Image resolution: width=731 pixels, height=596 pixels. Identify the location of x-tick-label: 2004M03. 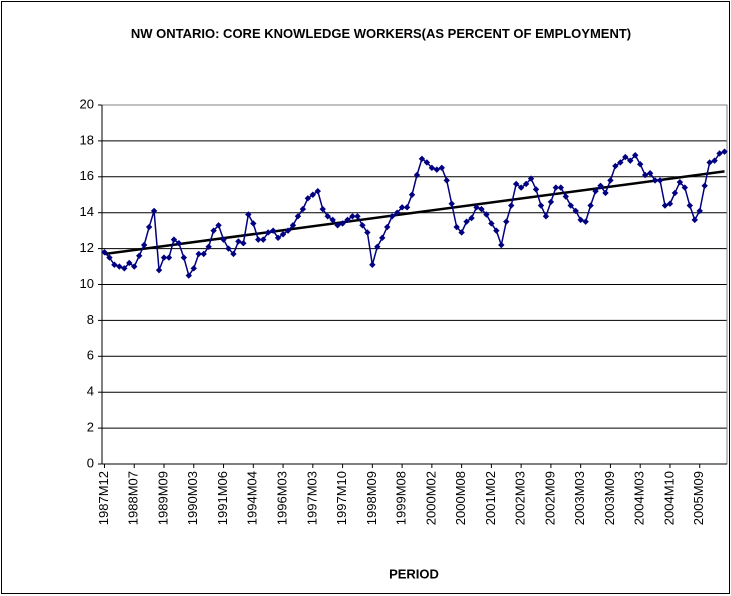
(639, 498).